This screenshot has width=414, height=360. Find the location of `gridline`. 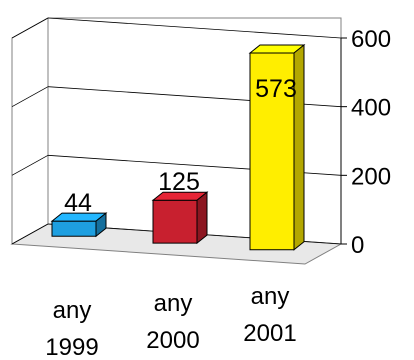

gridline is located at coordinates (194, 28).